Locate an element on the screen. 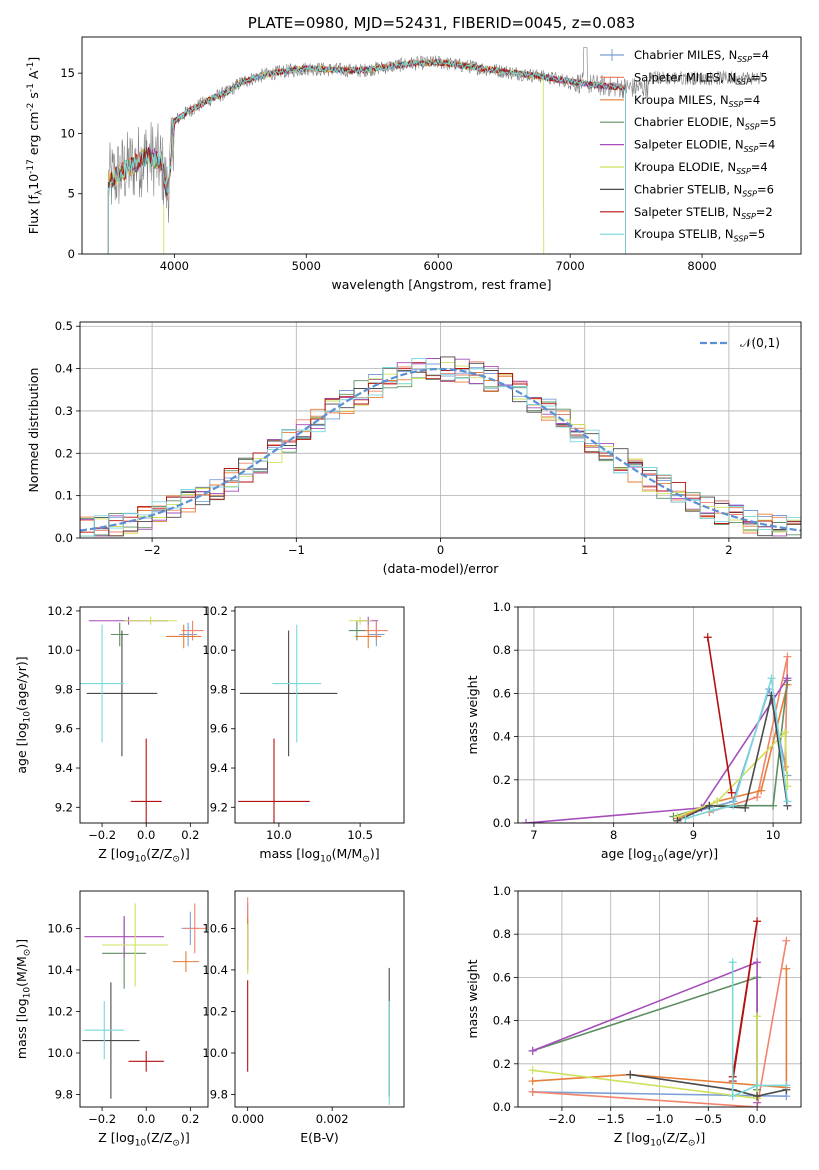  x-axis-label: age [log10​(age/yr)] is located at coordinates (659, 855).